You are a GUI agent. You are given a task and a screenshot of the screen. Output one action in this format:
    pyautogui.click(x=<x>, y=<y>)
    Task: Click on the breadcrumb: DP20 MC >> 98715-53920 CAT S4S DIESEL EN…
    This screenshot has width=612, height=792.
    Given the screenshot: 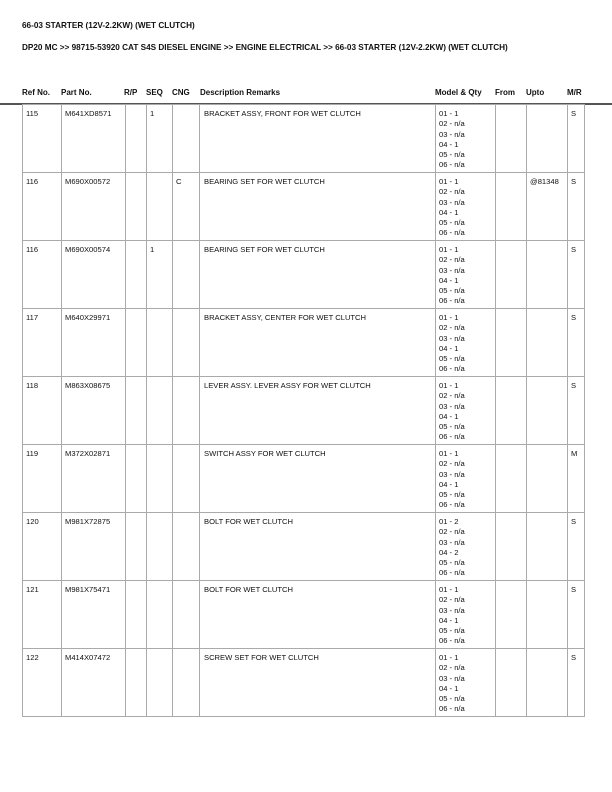 What is the action you would take?
    pyautogui.click(x=265, y=47)
    